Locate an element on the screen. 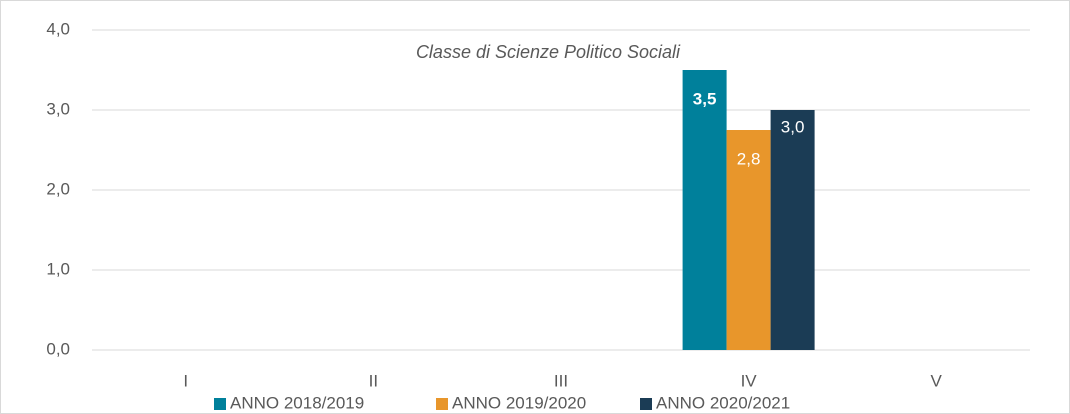 The height and width of the screenshot is (414, 1070). y-tick-label: 4,0 is located at coordinates (58, 28).